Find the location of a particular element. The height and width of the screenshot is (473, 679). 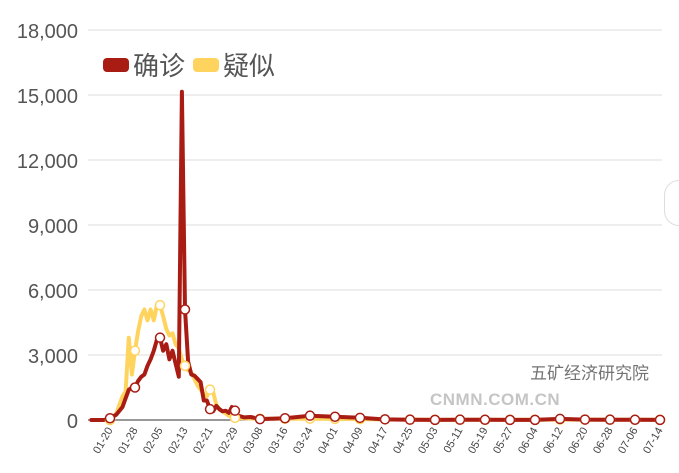

x-tick-label: 07-06 is located at coordinates (628, 441).